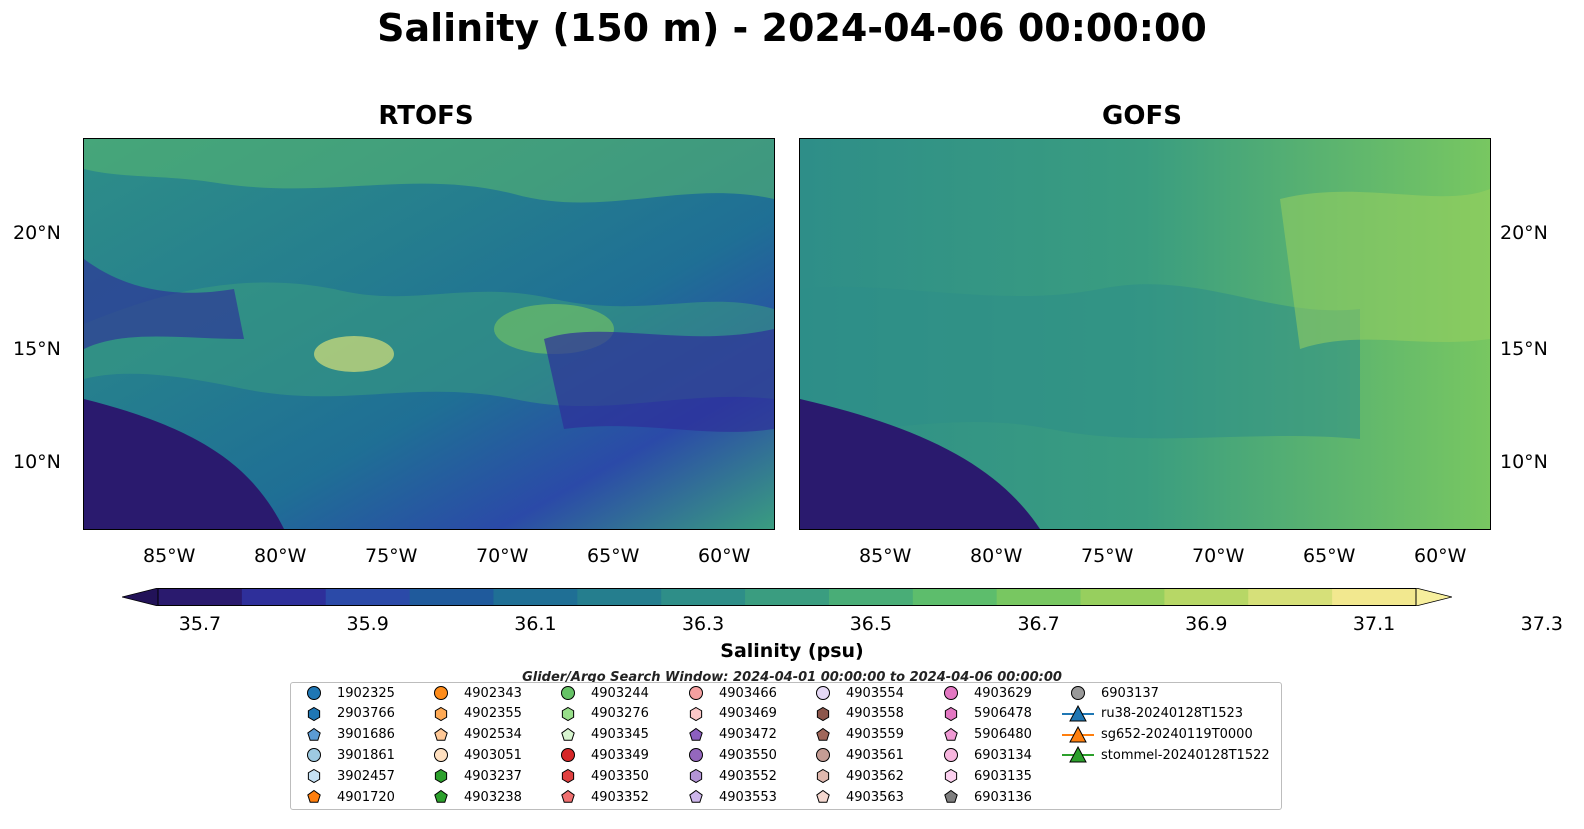  What do you see at coordinates (600, 735) in the screenshot?
I see `legend-item: 4903345` at bounding box center [600, 735].